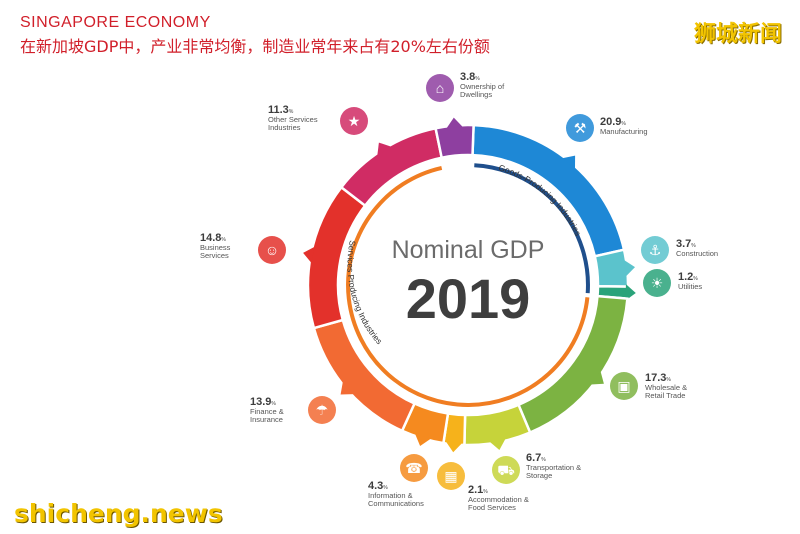  Describe the element at coordinates (482, 86) in the screenshot. I see `slice-label-name: Ownership of` at that location.